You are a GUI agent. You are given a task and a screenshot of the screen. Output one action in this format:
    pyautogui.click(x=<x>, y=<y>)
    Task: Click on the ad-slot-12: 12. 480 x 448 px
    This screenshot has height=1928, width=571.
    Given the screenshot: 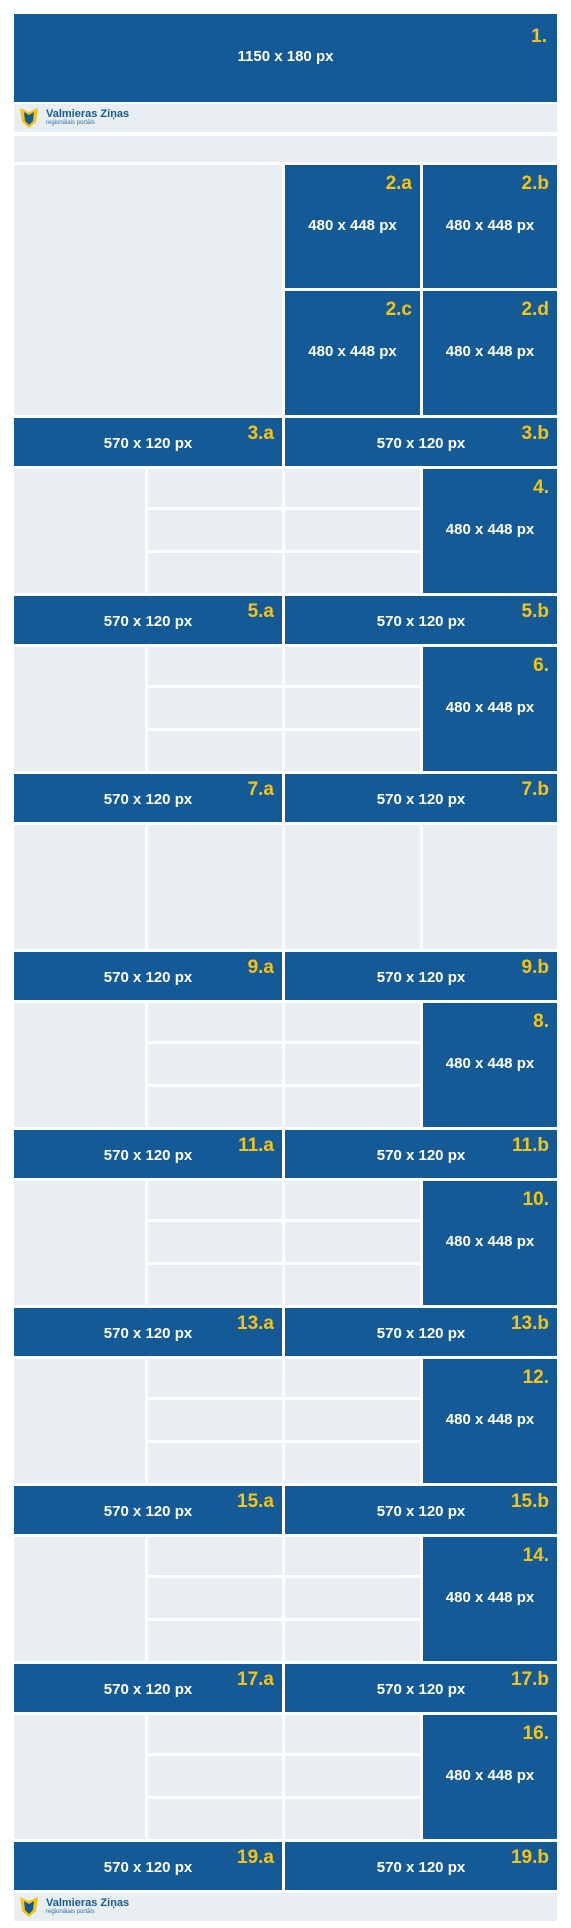 What is the action you would take?
    pyautogui.click(x=490, y=1421)
    